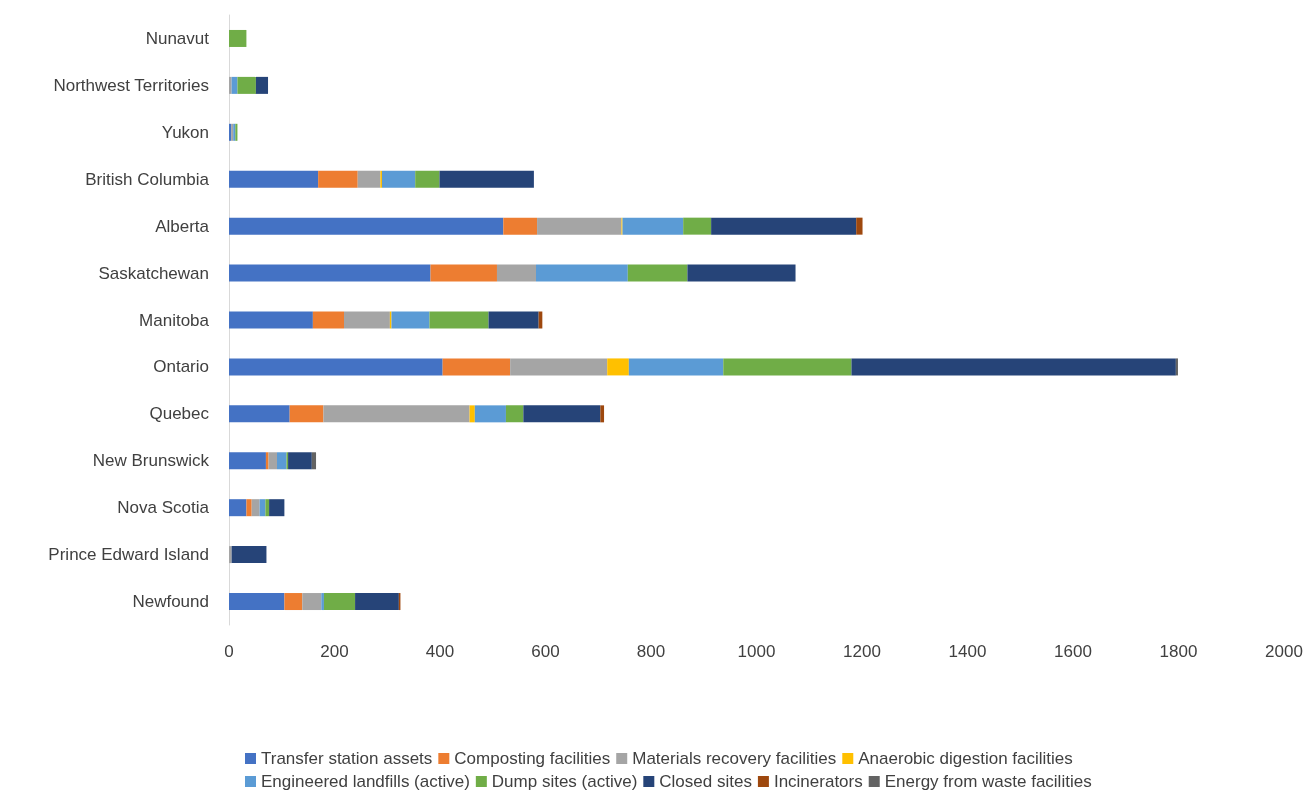 This screenshot has width=1309, height=797. What do you see at coordinates (756, 651) in the screenshot?
I see `x-tick-label: 1000` at bounding box center [756, 651].